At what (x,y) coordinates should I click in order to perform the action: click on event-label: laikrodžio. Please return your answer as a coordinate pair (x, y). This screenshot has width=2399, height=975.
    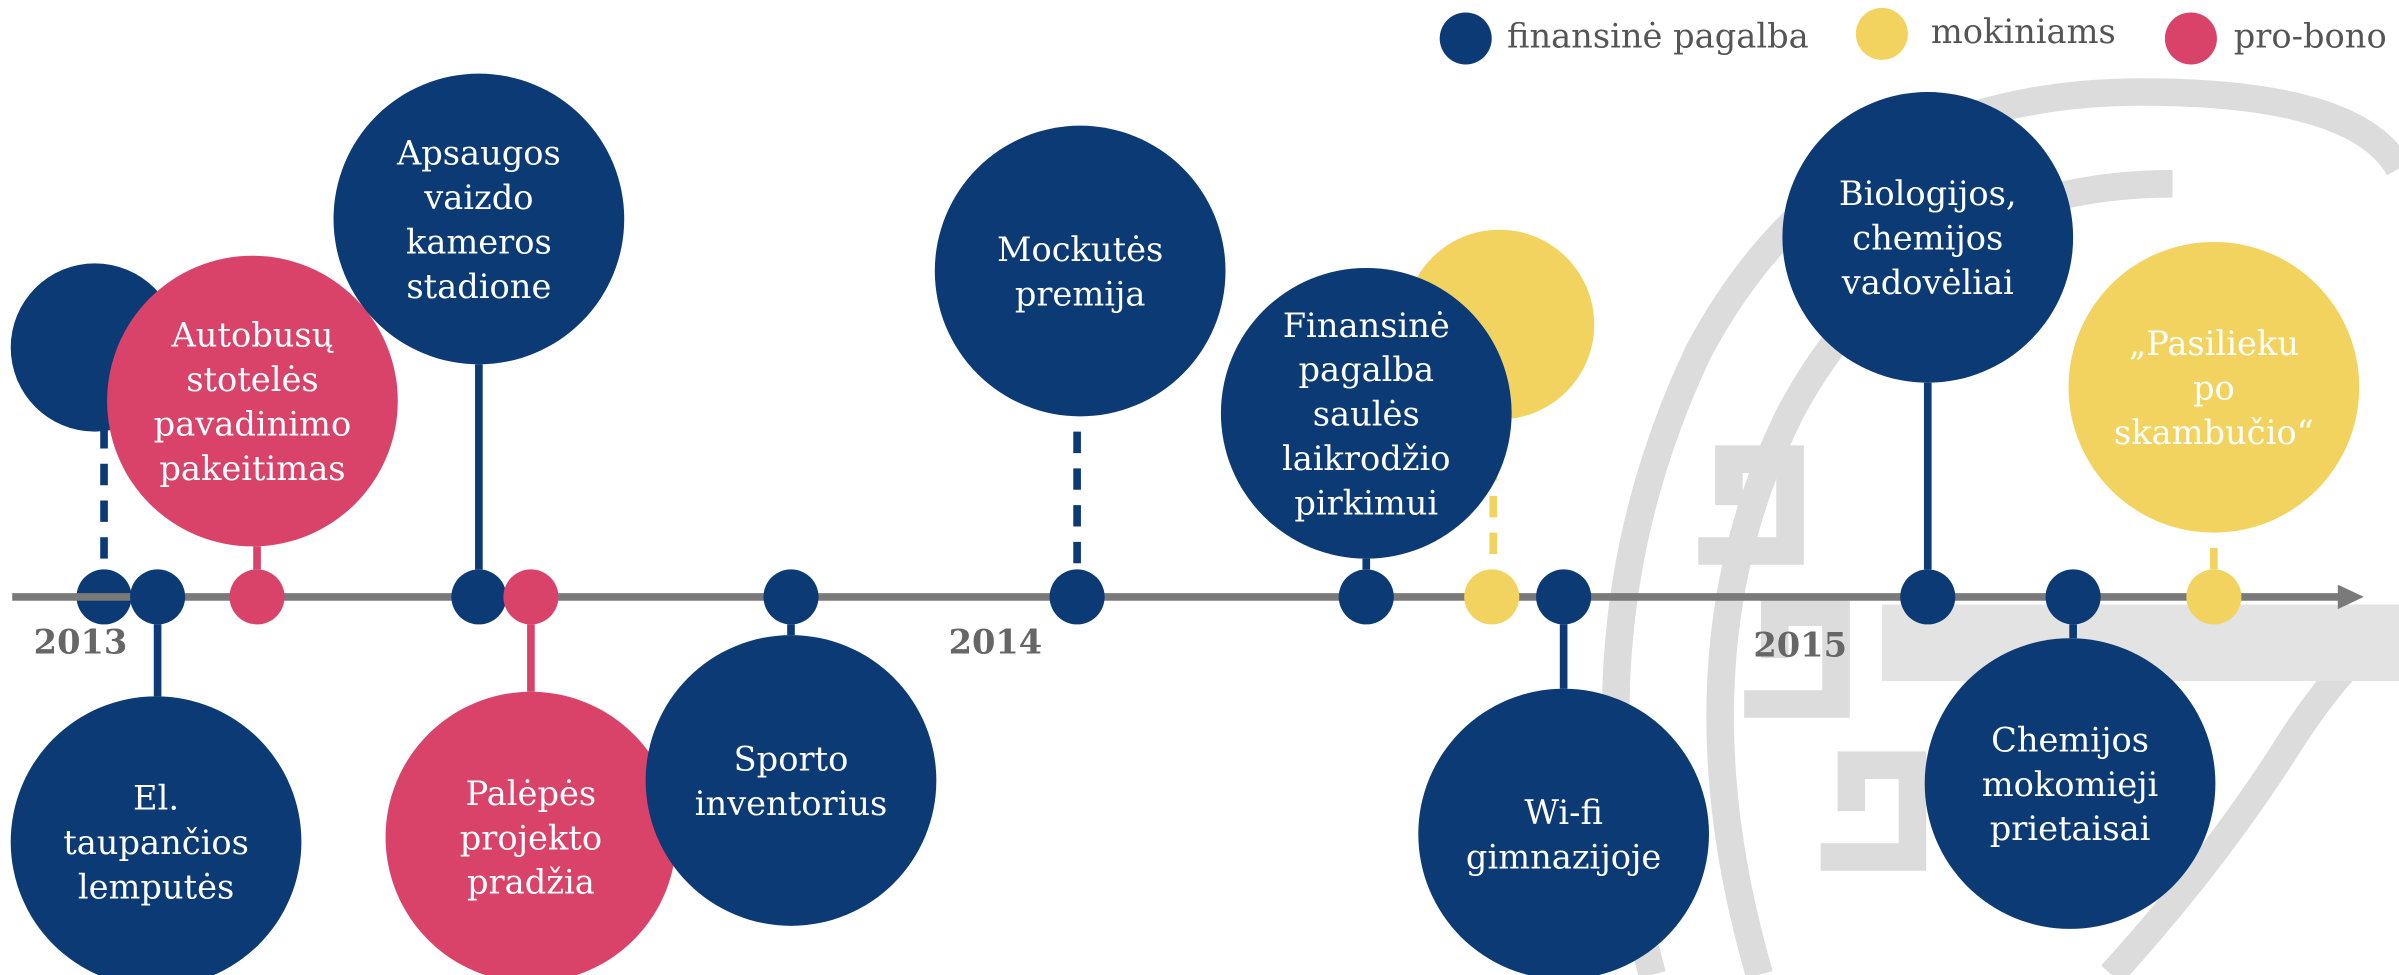
    Looking at the image, I should click on (1366, 458).